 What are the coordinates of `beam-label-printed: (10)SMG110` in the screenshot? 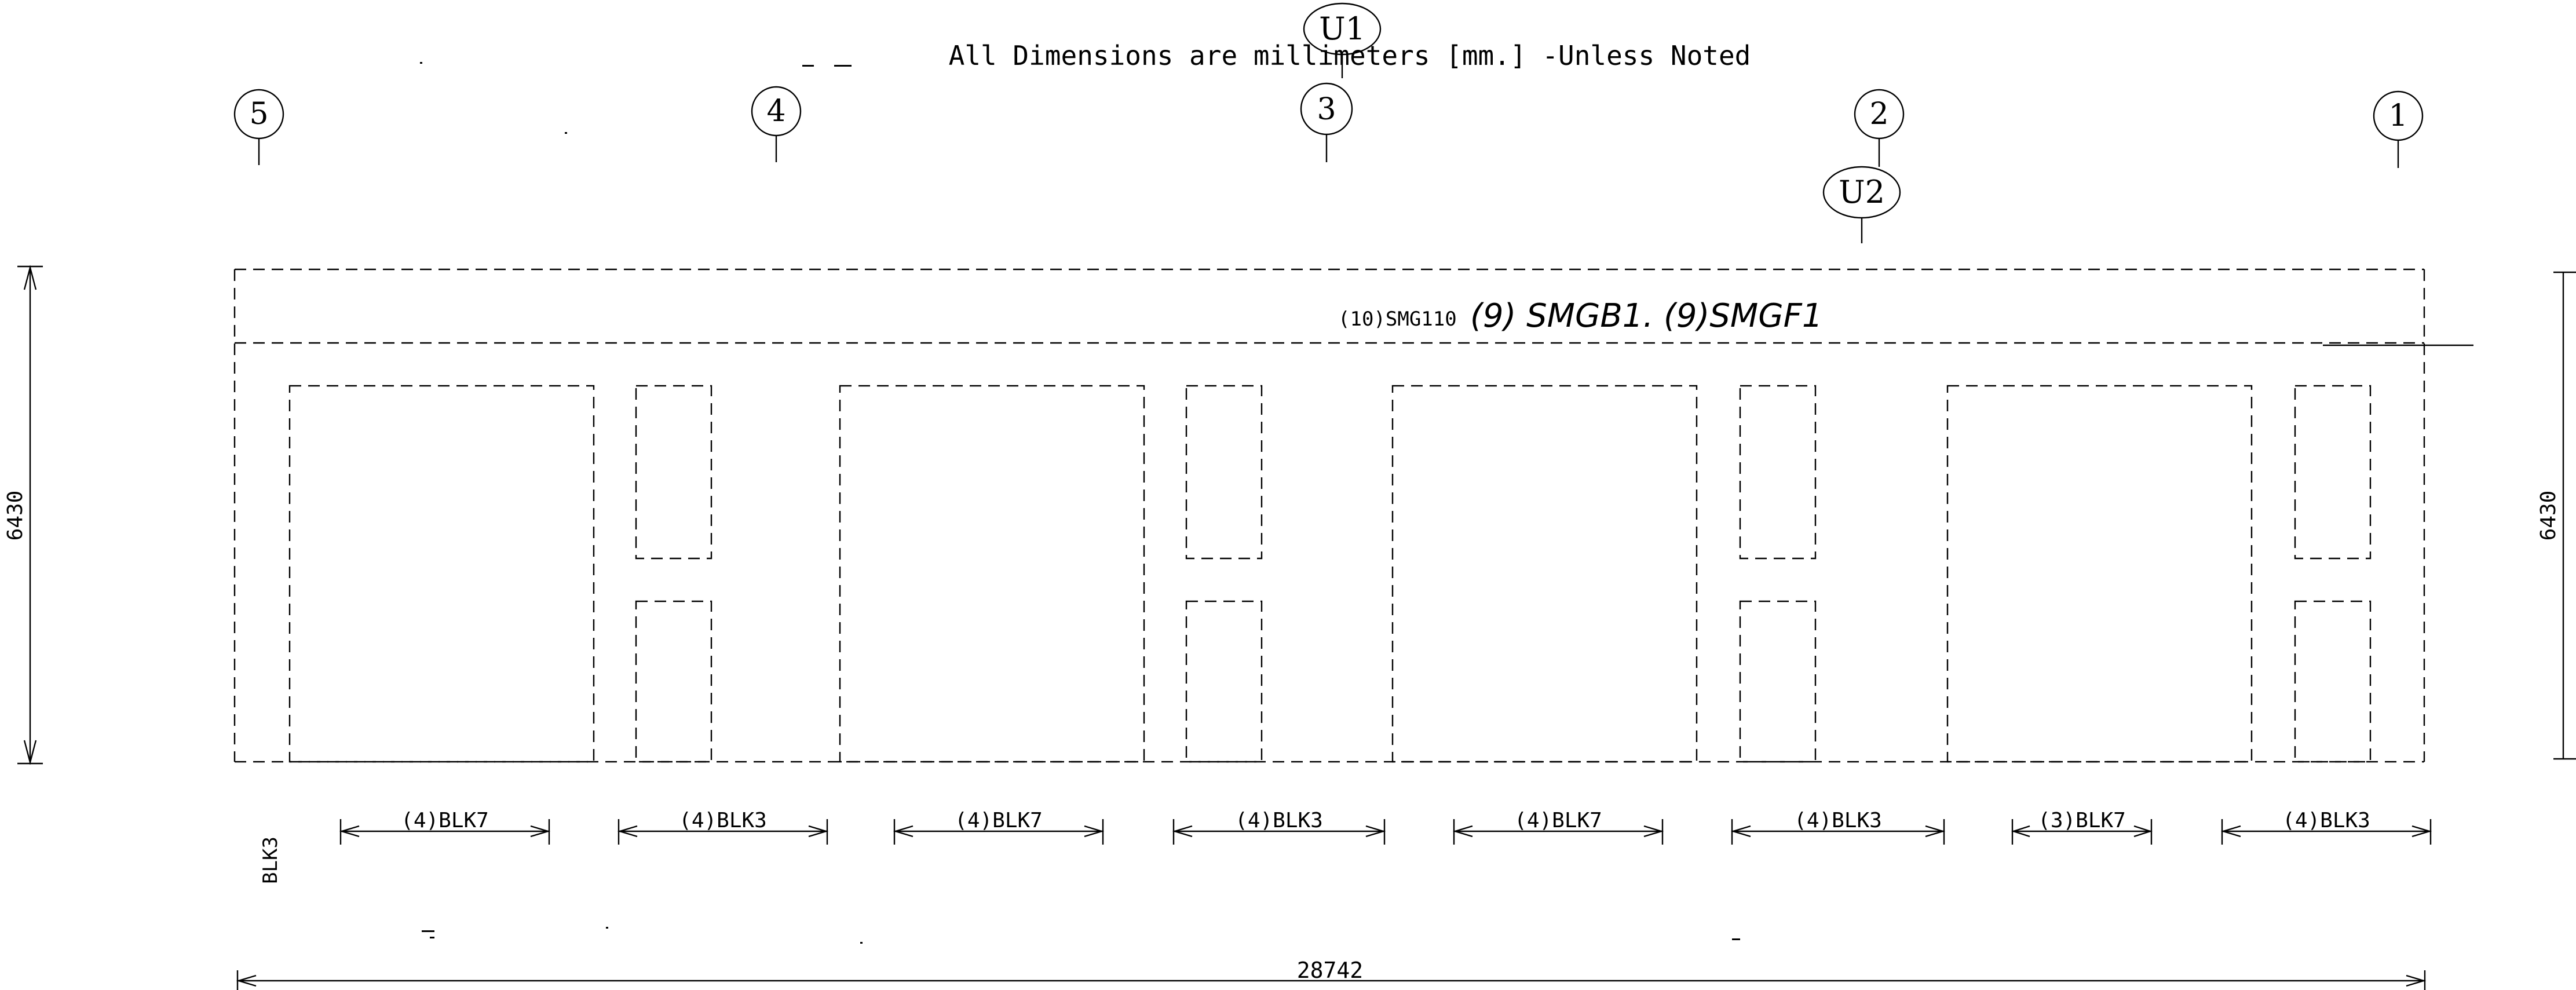 It's located at (1397, 319).